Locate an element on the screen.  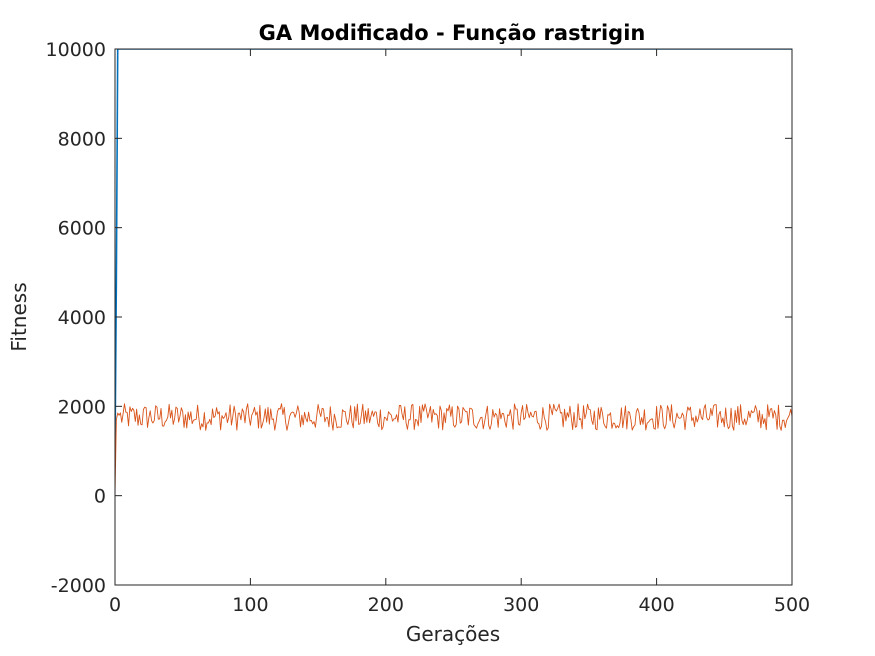
y-axis-label: Fitness is located at coordinates (19, 316).